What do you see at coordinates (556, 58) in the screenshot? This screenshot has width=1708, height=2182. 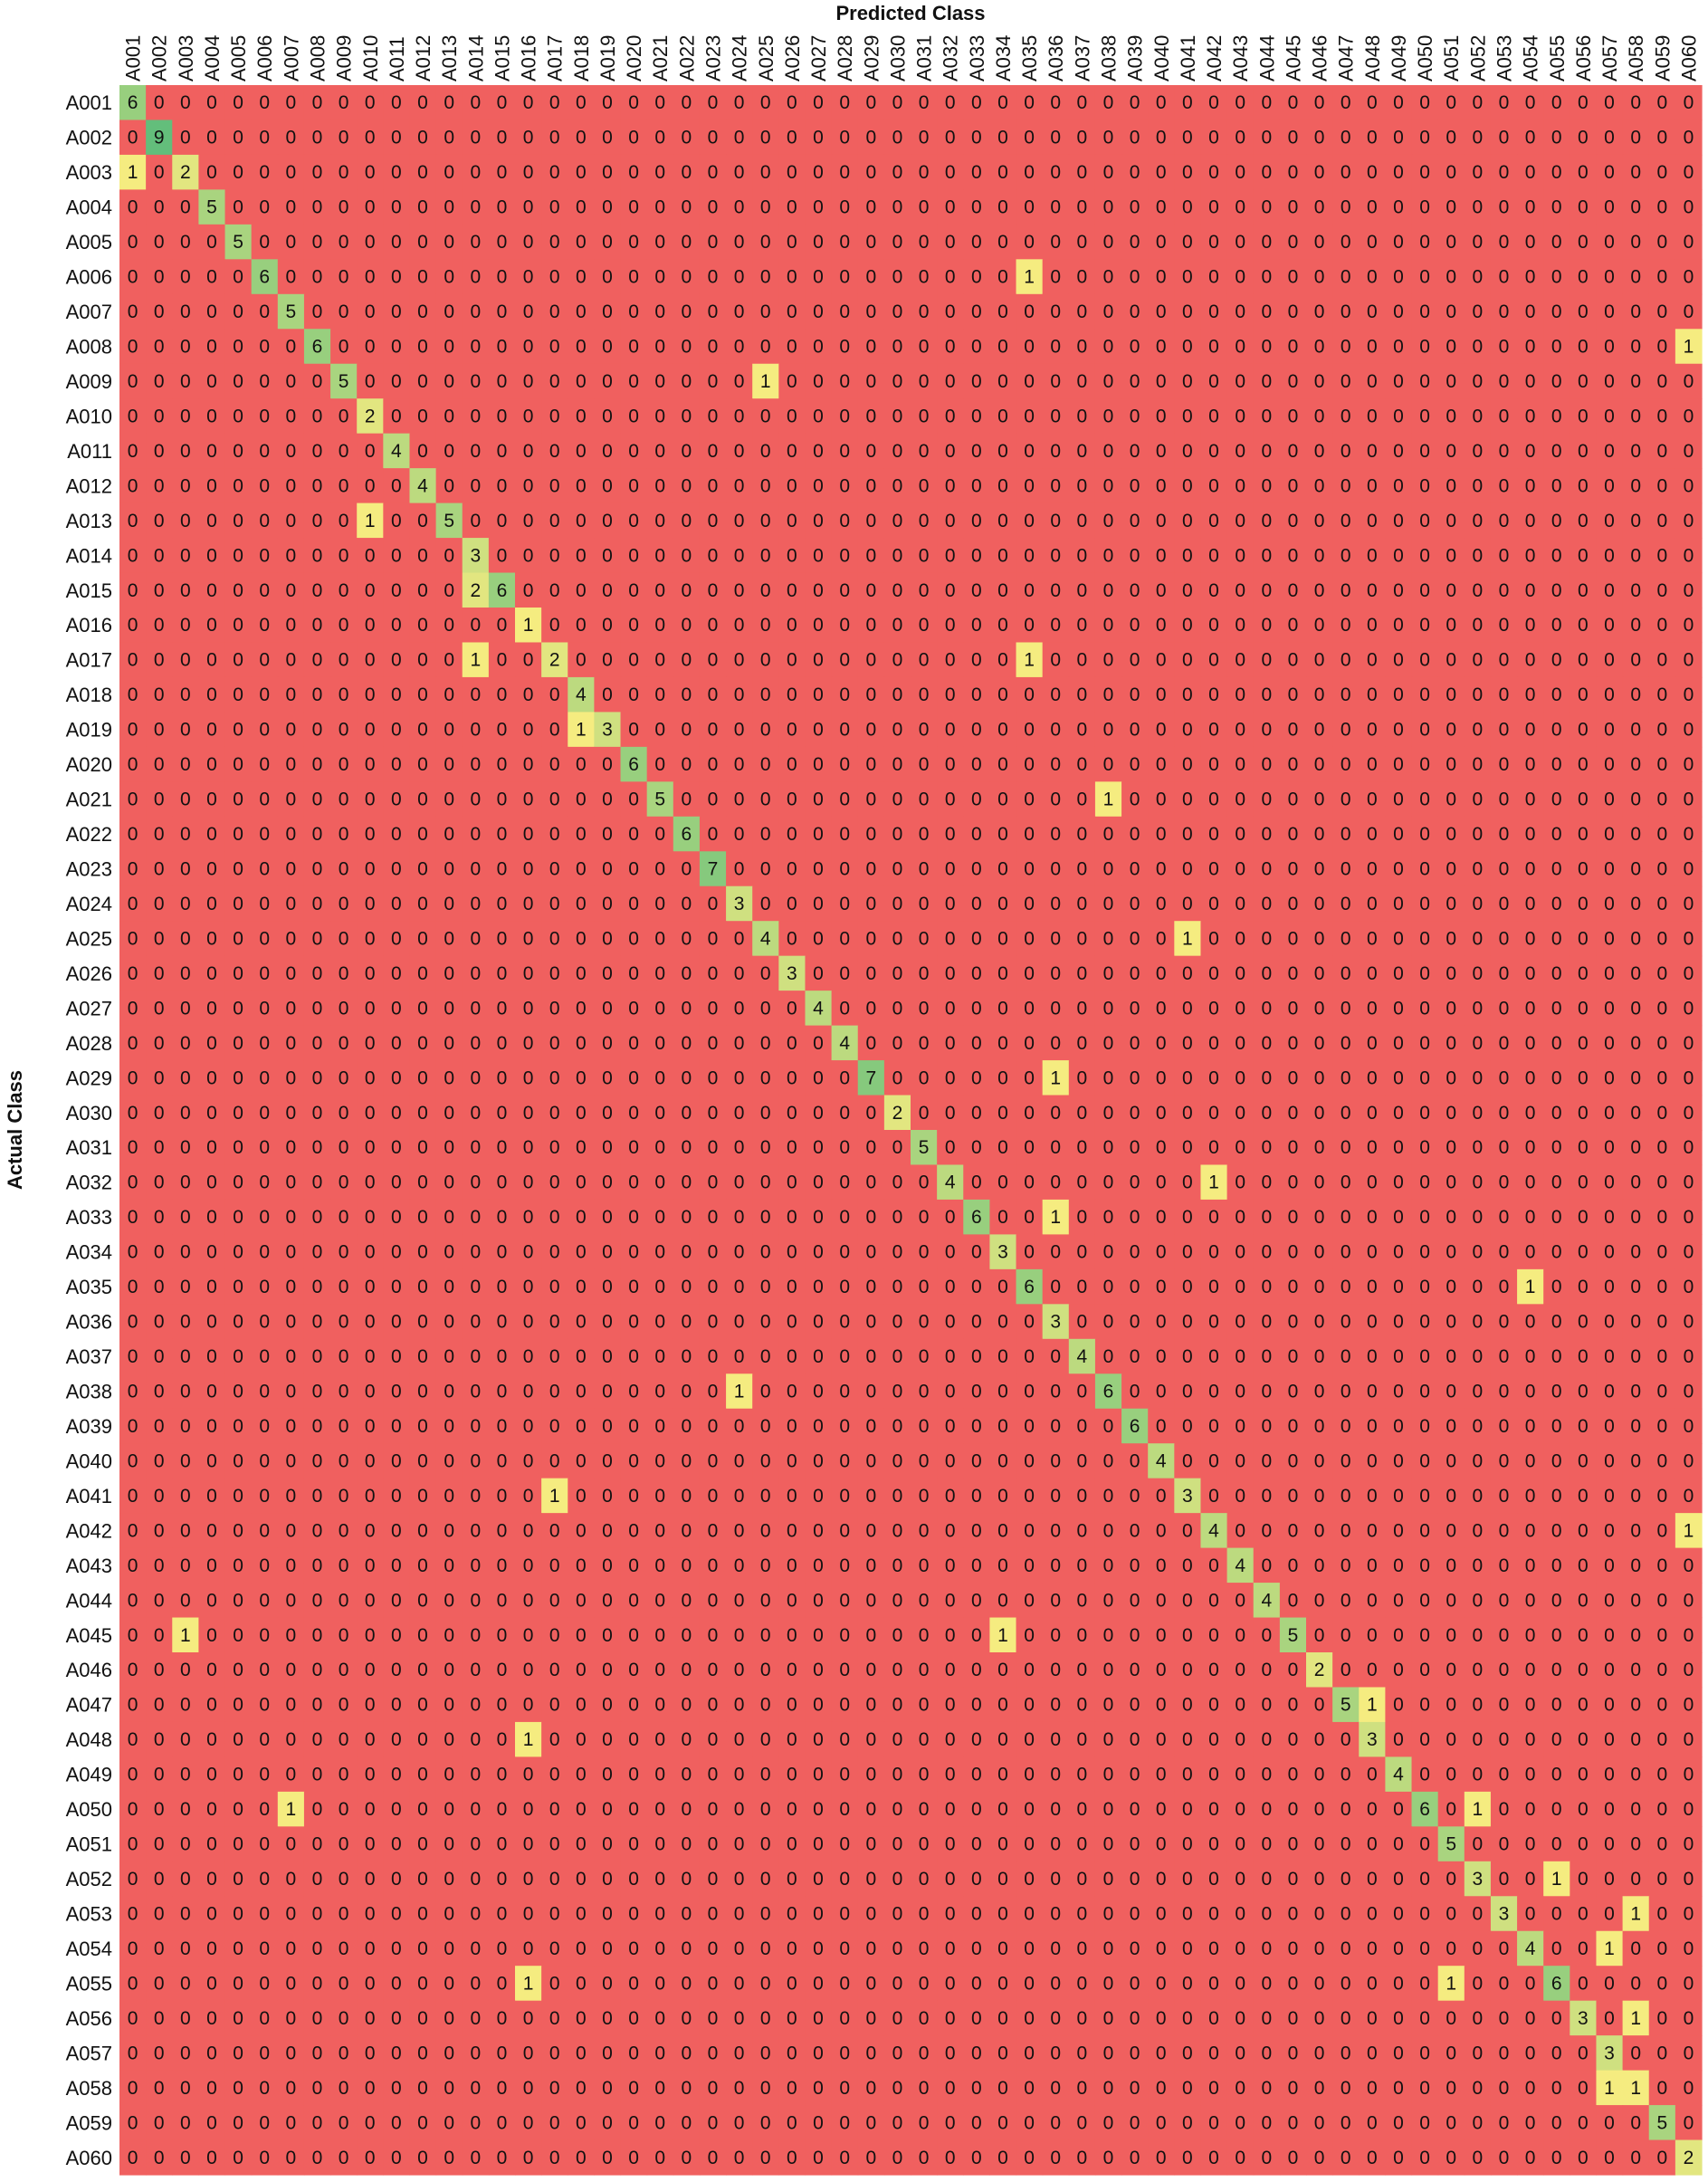 I see `x-tick-label: A017` at bounding box center [556, 58].